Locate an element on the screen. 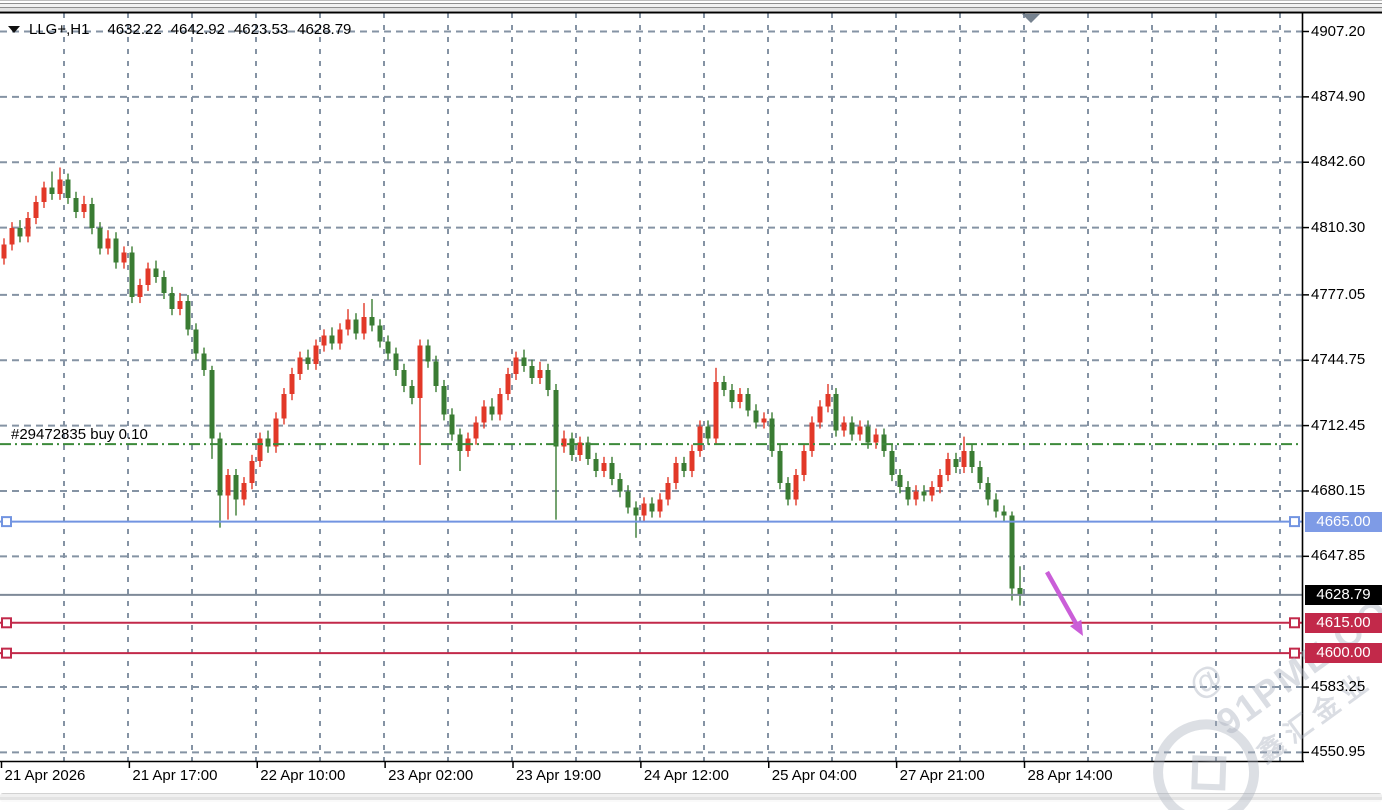 Image resolution: width=1382 pixels, height=810 pixels. price-tick-label: 4712.45 is located at coordinates (1338, 425).